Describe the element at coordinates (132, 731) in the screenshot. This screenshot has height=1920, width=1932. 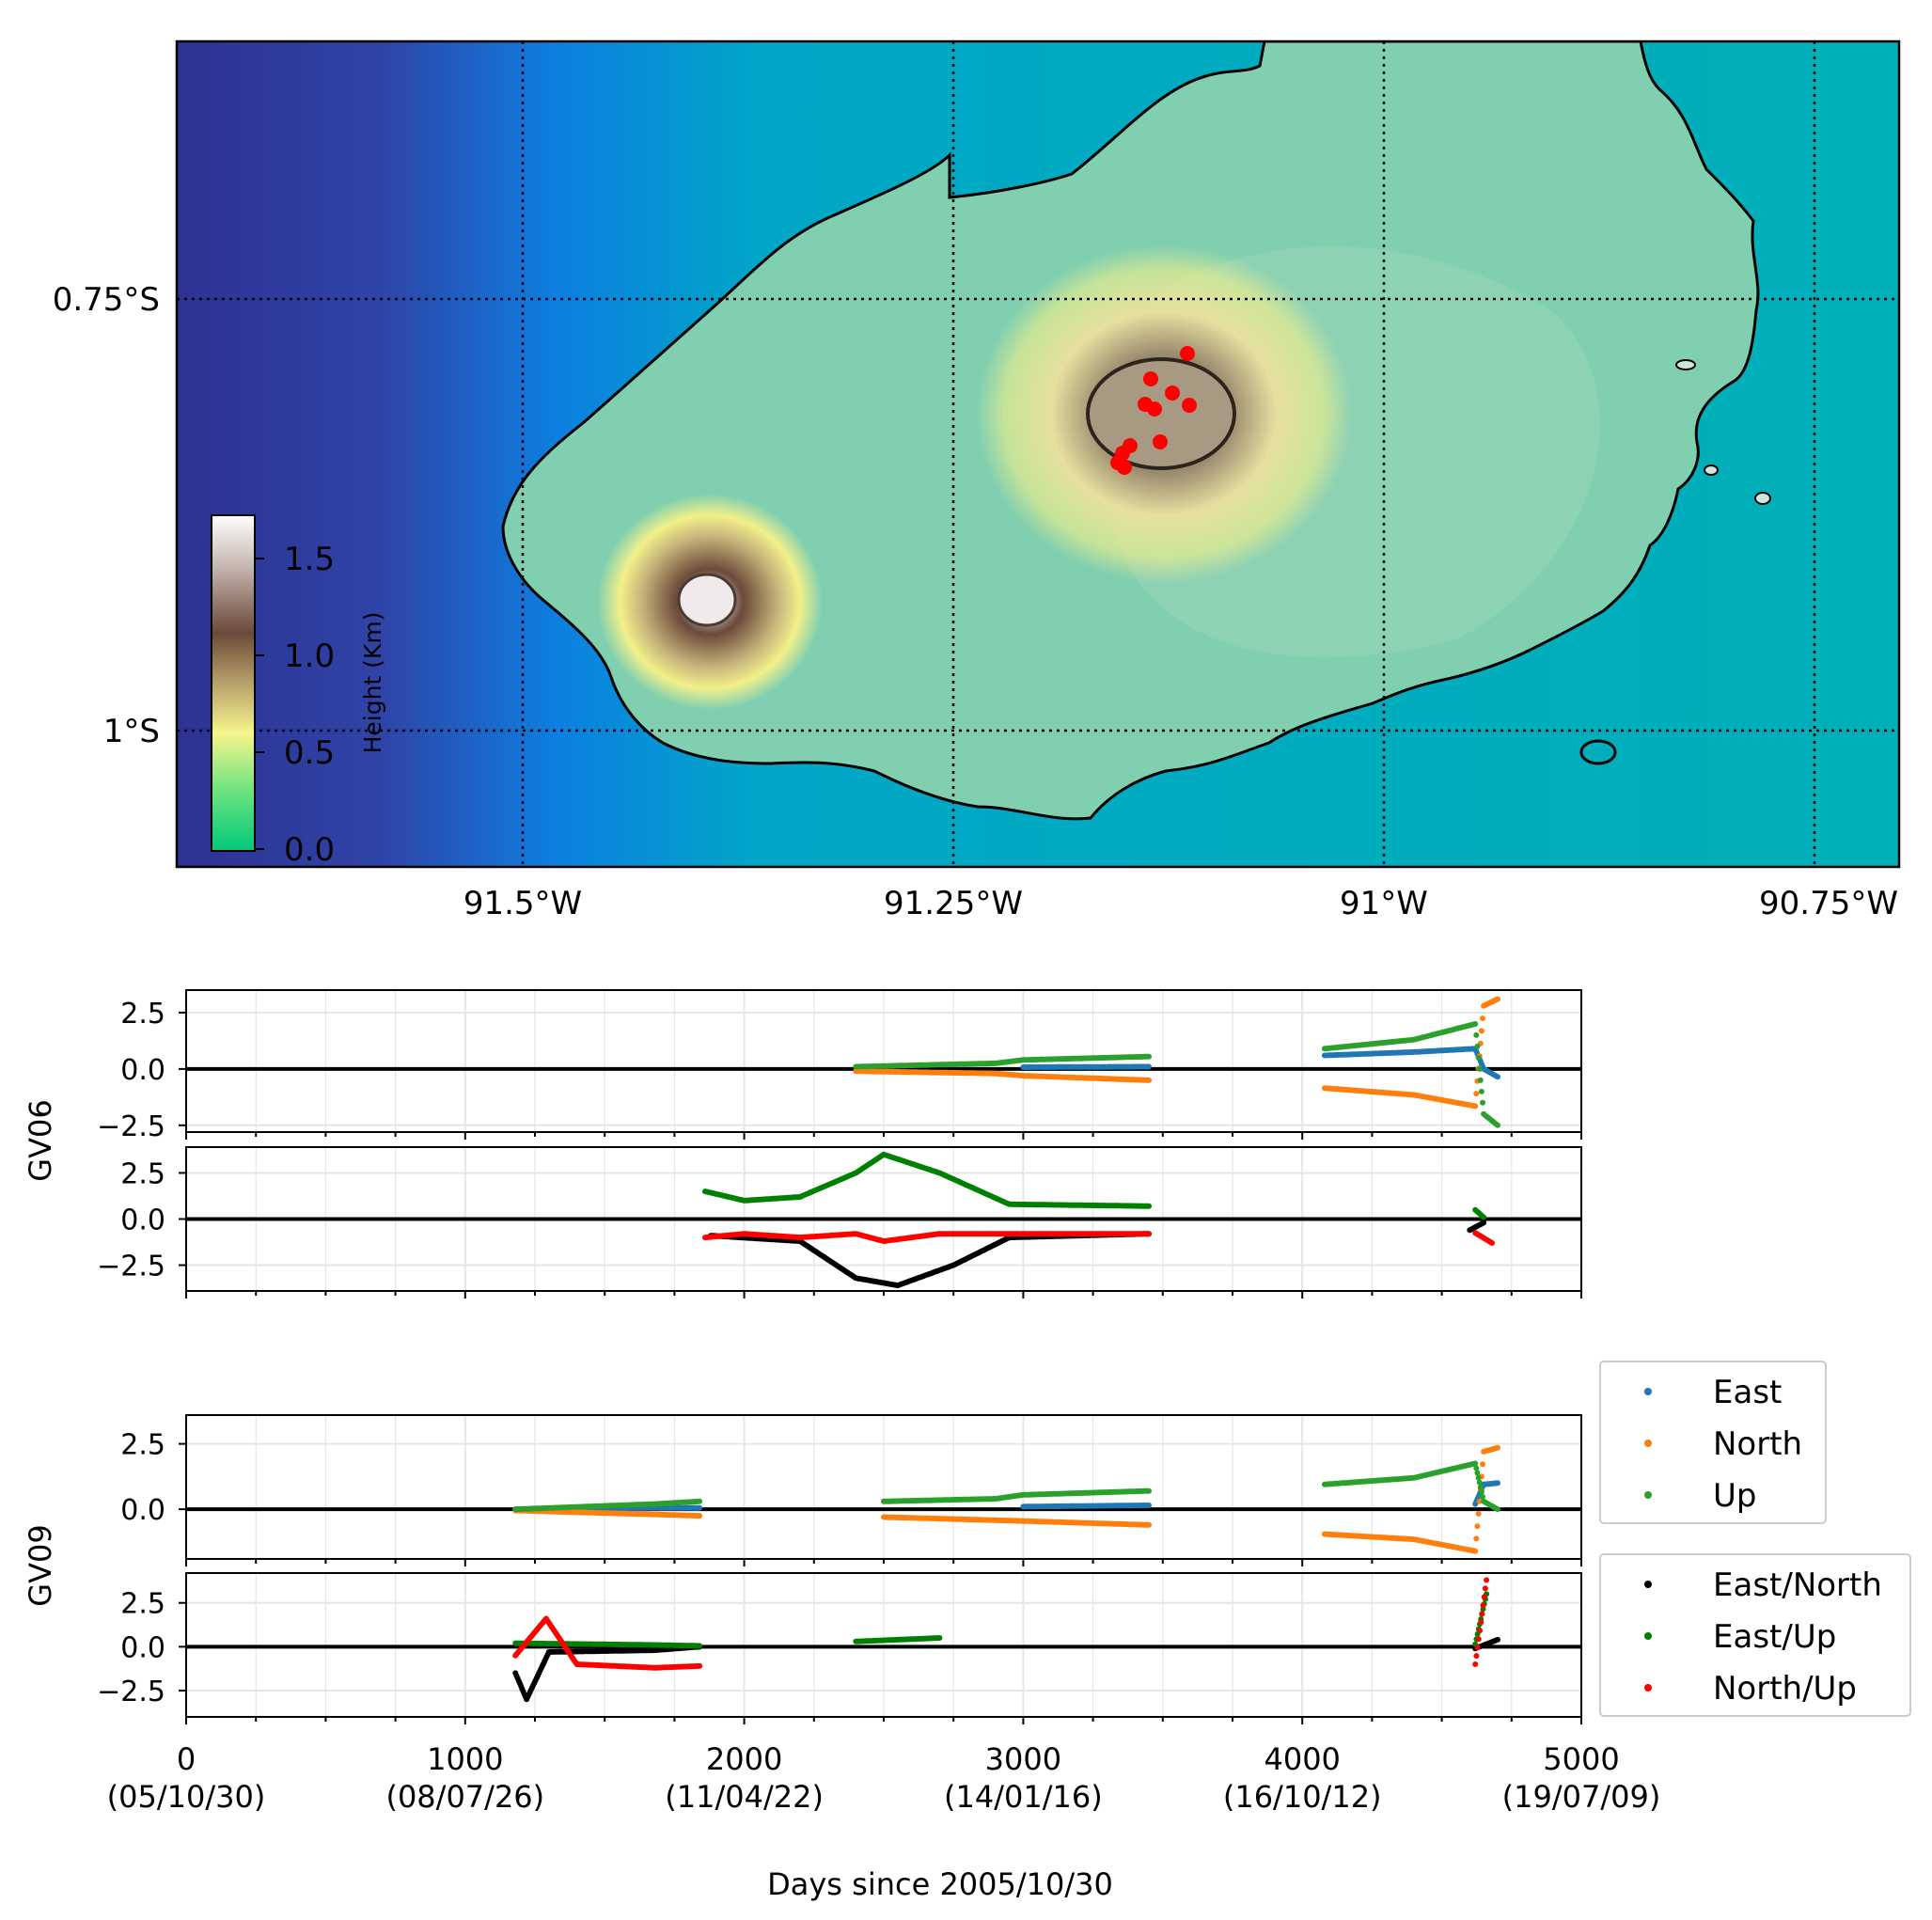
I see `map-ytick-label: 1°S` at that location.